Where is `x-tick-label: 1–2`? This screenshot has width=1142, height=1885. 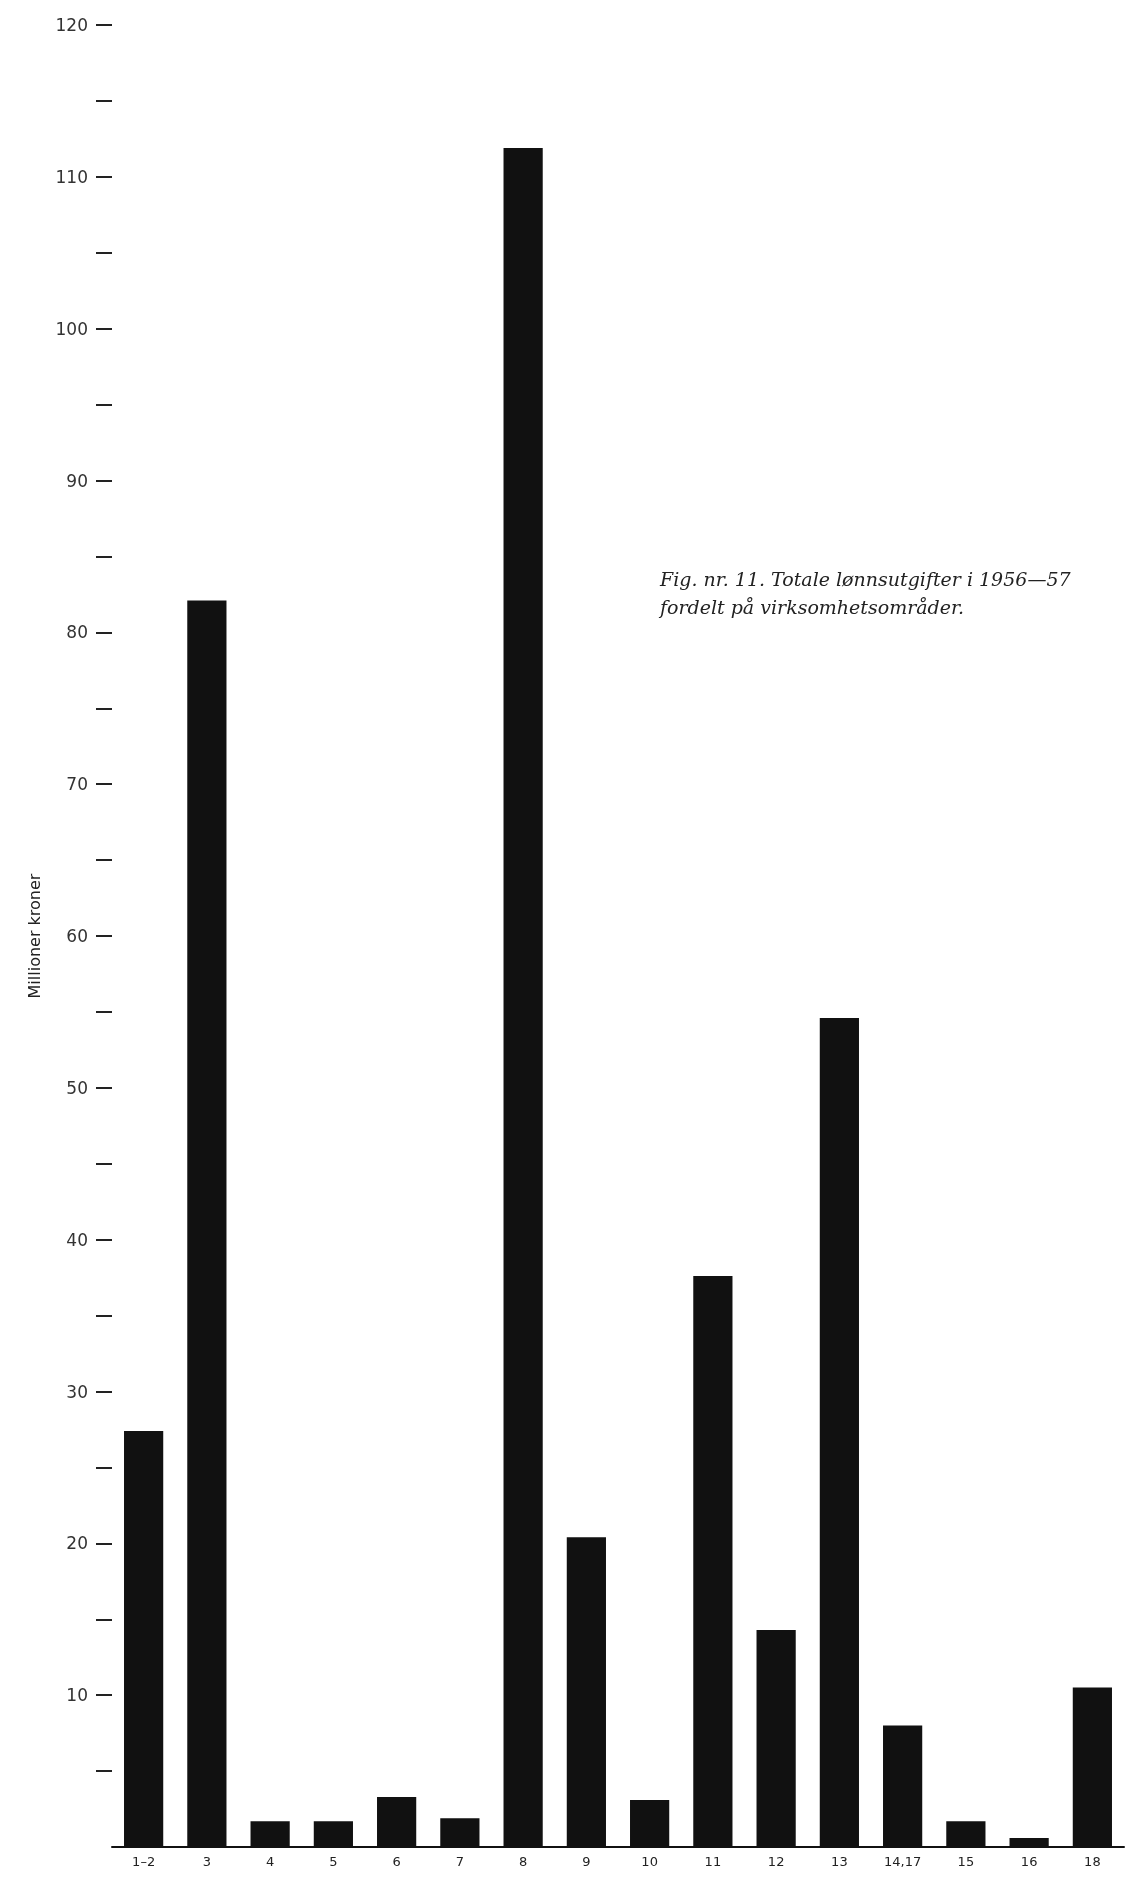
x-tick-label: 1–2 is located at coordinates (144, 1861).